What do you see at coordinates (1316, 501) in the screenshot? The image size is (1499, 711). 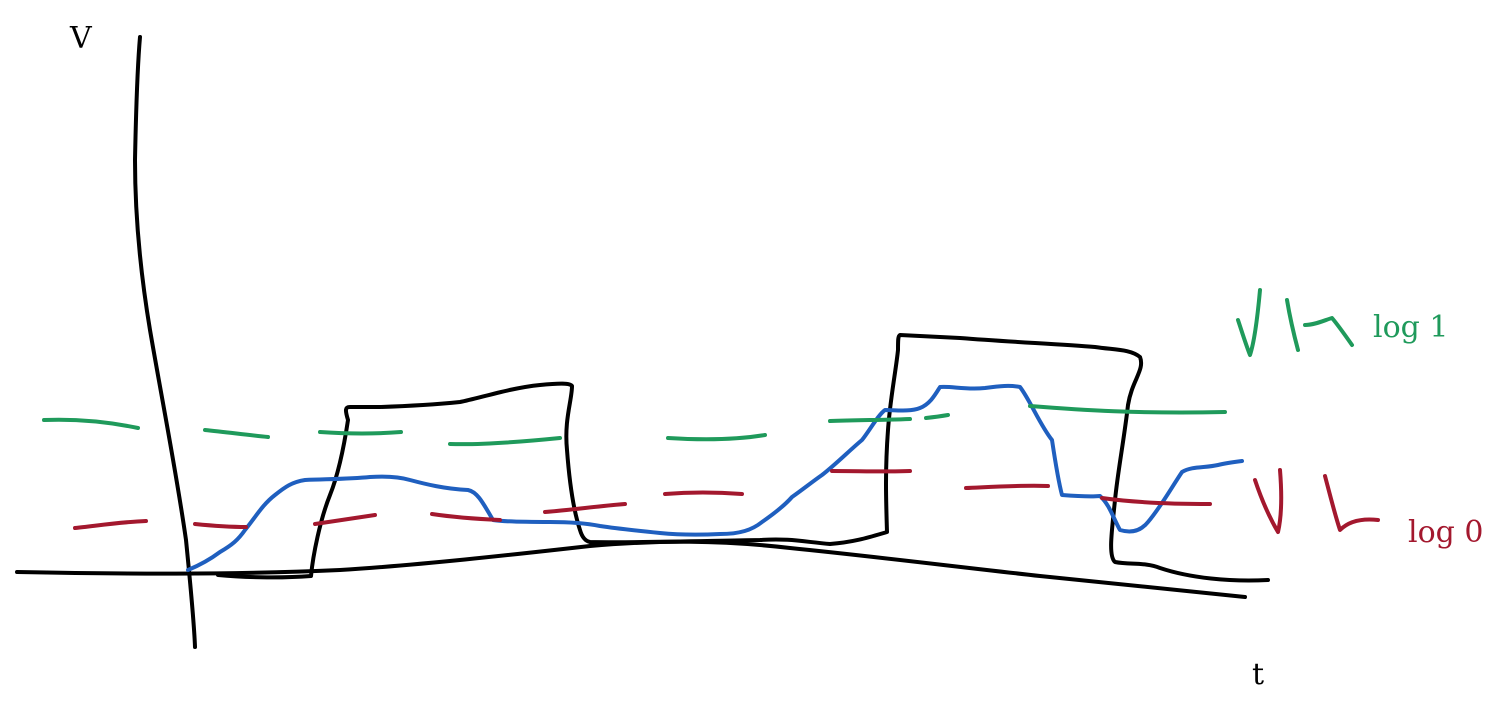 I see `low-check-marks` at bounding box center [1316, 501].